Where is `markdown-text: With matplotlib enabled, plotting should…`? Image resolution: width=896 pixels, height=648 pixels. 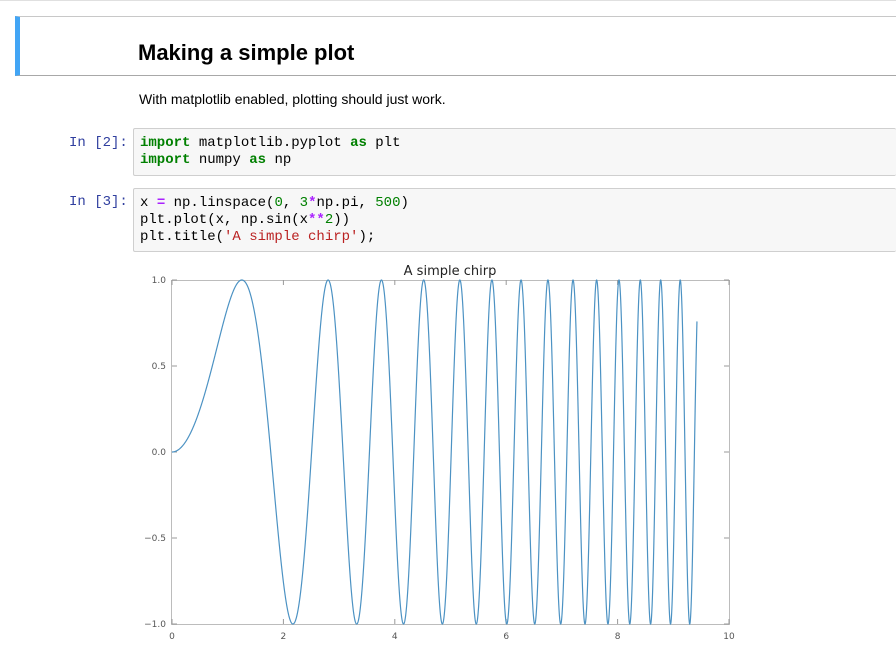
markdown-text: With matplotlib enabled, plotting should… is located at coordinates (292, 99).